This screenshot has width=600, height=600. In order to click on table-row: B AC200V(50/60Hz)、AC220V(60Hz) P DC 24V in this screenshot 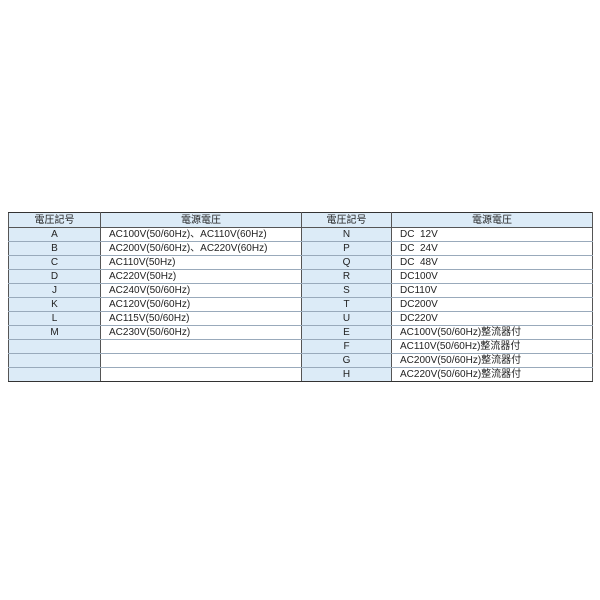, I will do `click(300, 248)`.